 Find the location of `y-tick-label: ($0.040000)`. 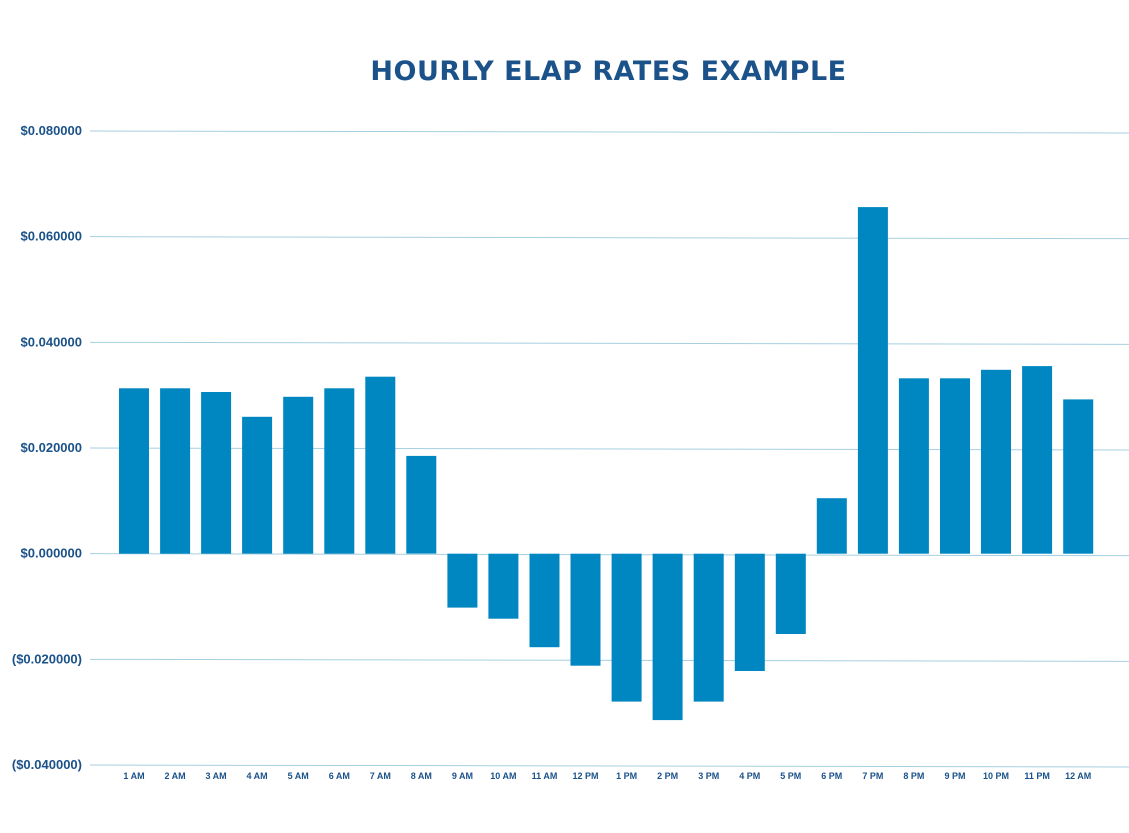

y-tick-label: ($0.040000) is located at coordinates (47, 764).